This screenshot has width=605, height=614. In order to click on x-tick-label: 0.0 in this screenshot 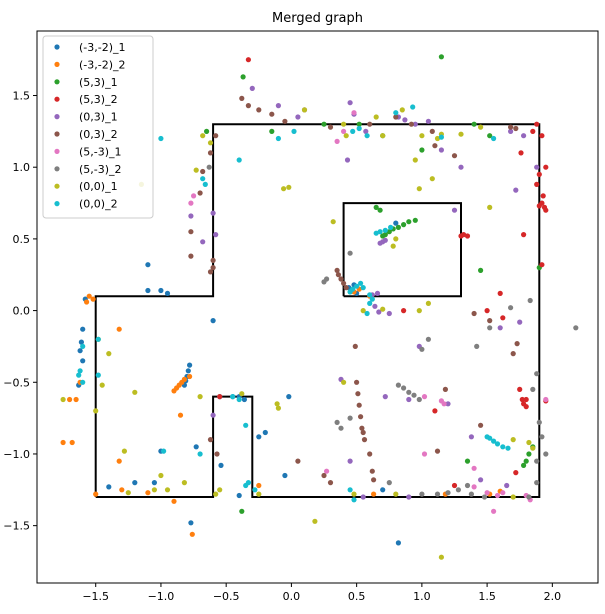, I will do `click(292, 596)`.